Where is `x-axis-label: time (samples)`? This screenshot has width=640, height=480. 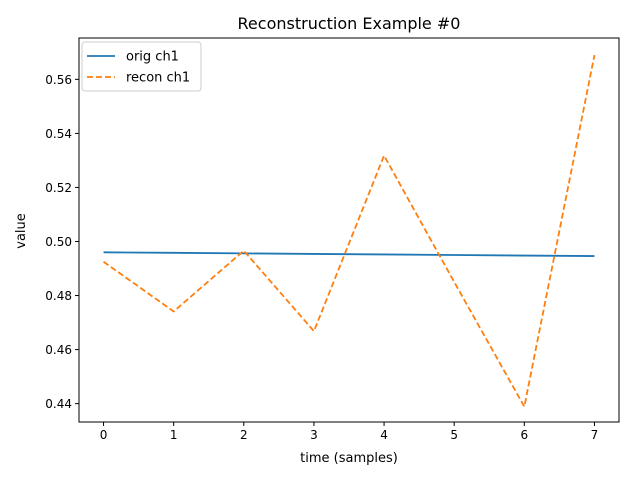 x-axis-label: time (samples) is located at coordinates (349, 458).